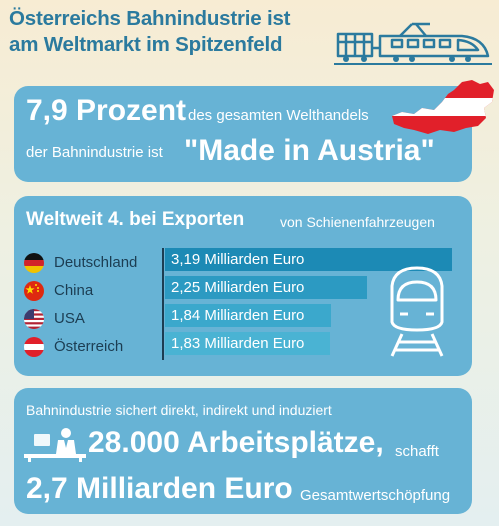 This screenshot has height=526, width=499. I want to click on percent-value: 7,9 Prozent, so click(106, 110).